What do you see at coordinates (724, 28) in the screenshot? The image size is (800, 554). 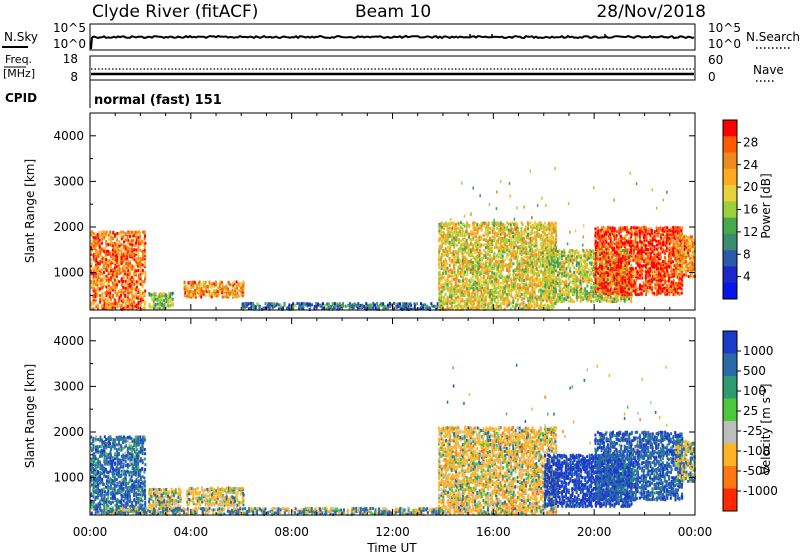 I see `nsky-tick-top-right: 10^5` at bounding box center [724, 28].